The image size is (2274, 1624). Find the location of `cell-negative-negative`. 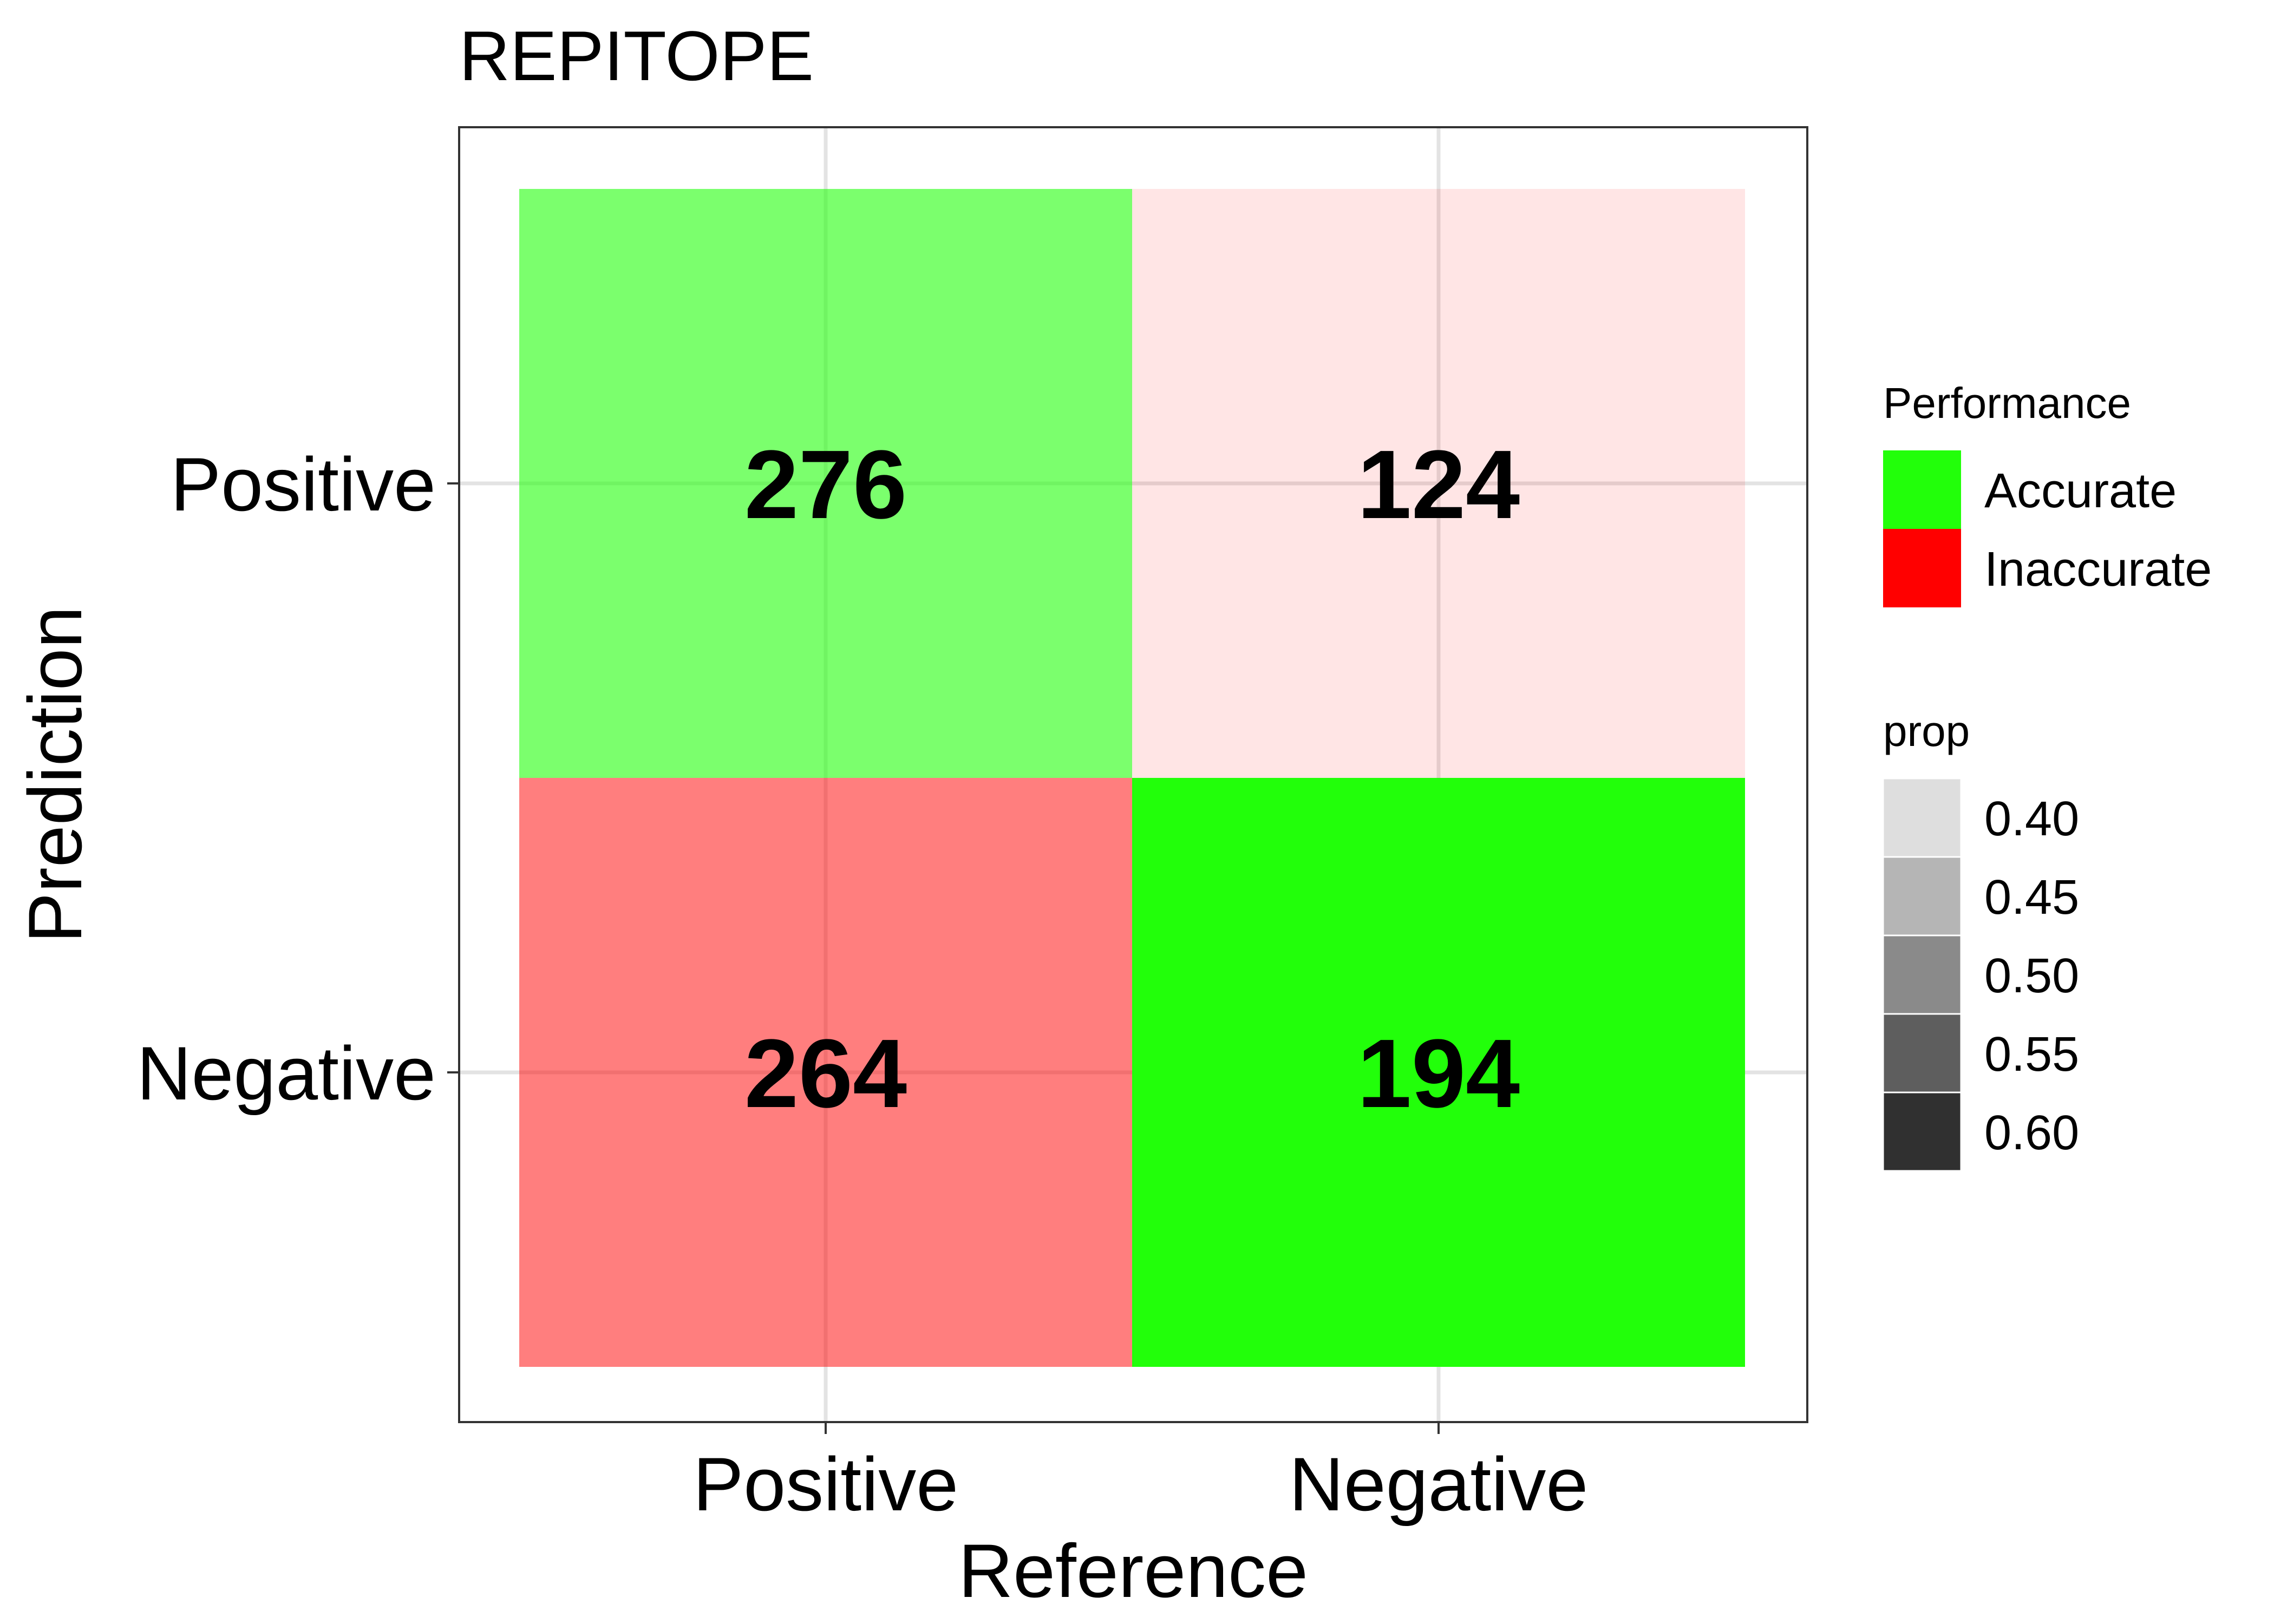

cell-negative-negative is located at coordinates (1439, 1072).